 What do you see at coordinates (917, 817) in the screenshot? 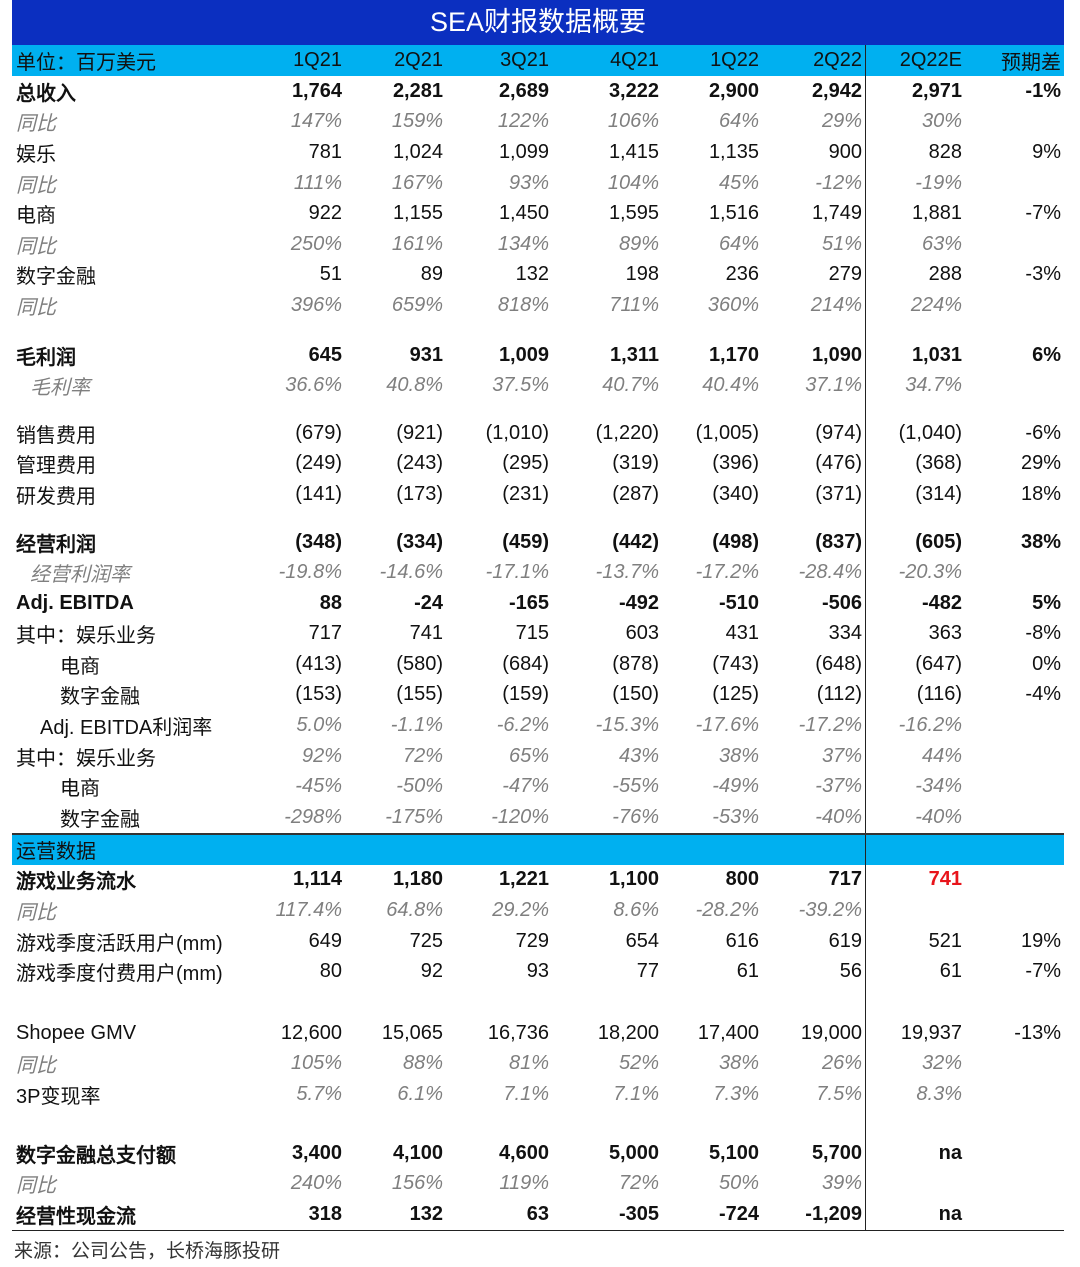
I see `estimate-cell: -40%` at bounding box center [917, 817].